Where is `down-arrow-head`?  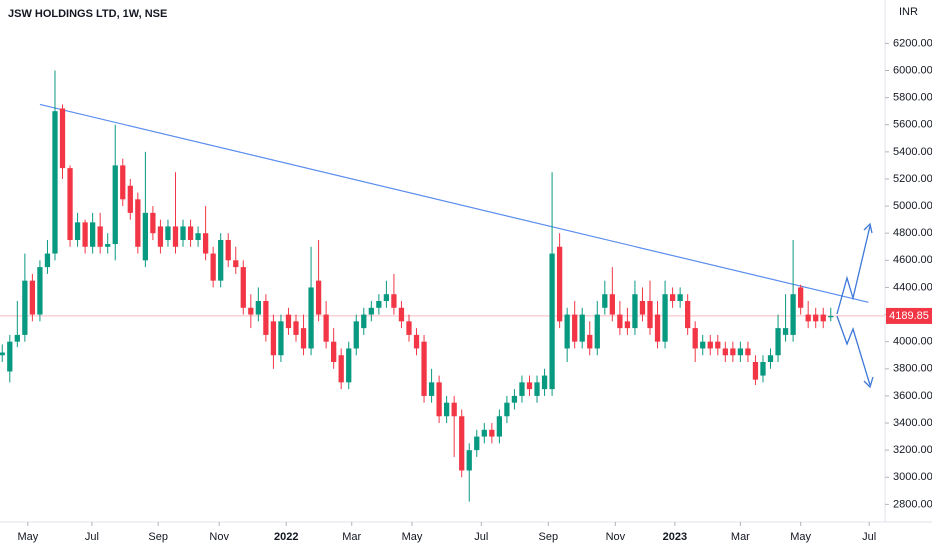 down-arrow-head is located at coordinates (868, 382).